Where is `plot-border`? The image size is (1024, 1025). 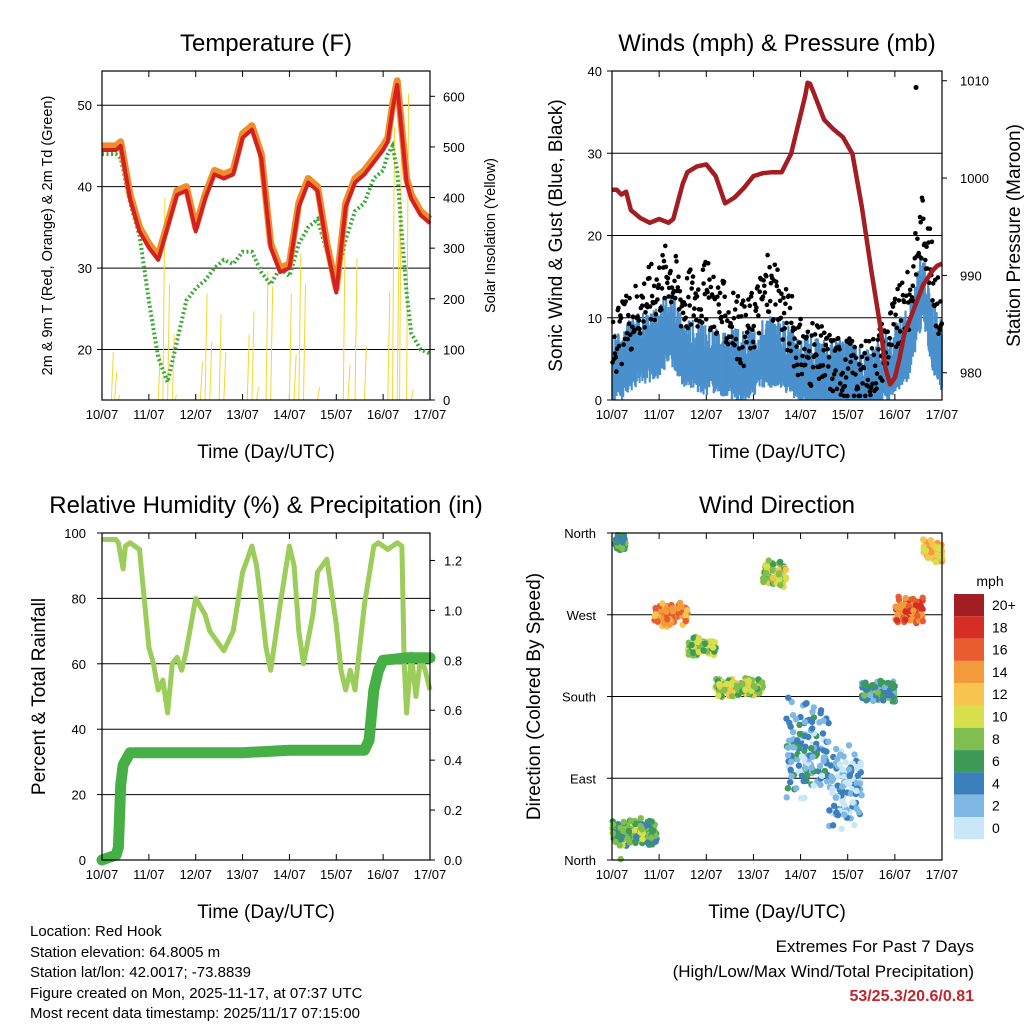 plot-border is located at coordinates (777, 235).